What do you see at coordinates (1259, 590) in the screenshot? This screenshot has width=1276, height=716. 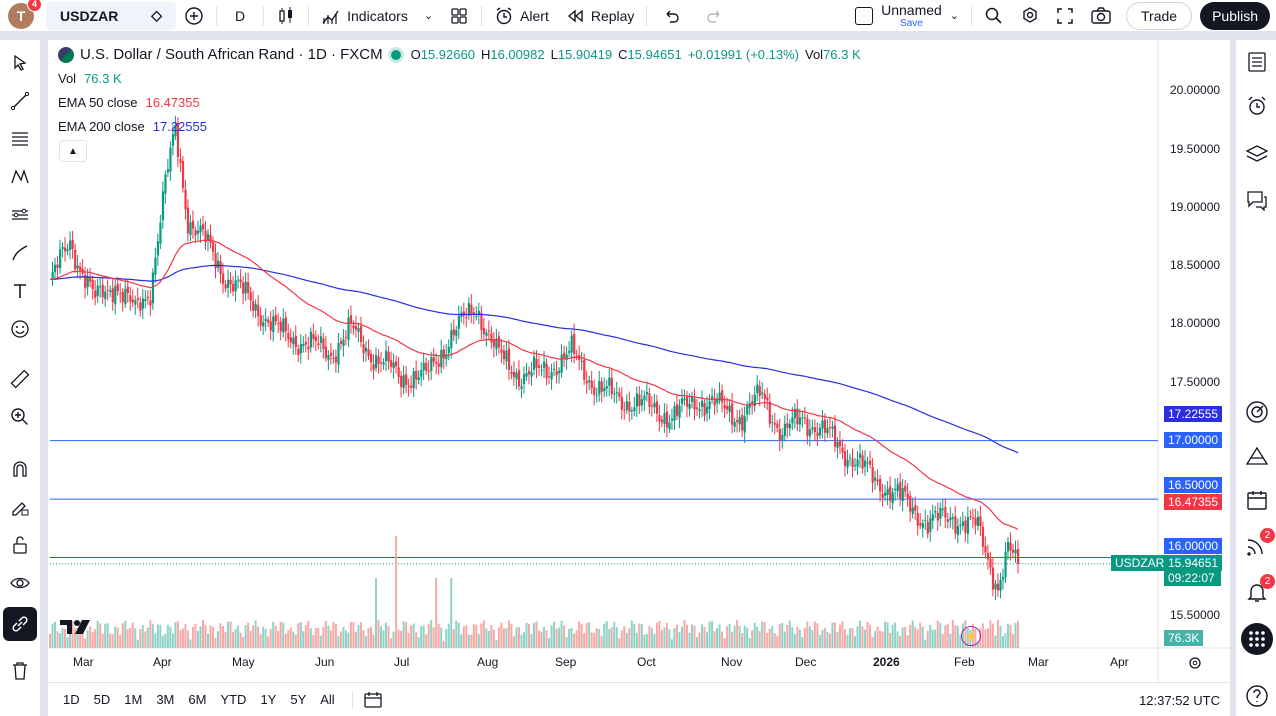 I see `notifications-button: 2` at bounding box center [1259, 590].